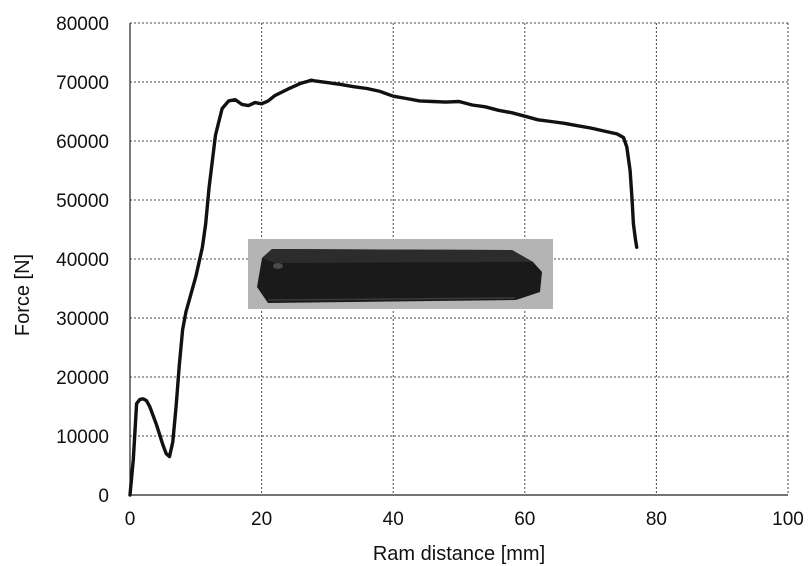 The width and height of the screenshot is (811, 566). What do you see at coordinates (391, 299) in the screenshot?
I see `specimen-edge-highlight` at bounding box center [391, 299].